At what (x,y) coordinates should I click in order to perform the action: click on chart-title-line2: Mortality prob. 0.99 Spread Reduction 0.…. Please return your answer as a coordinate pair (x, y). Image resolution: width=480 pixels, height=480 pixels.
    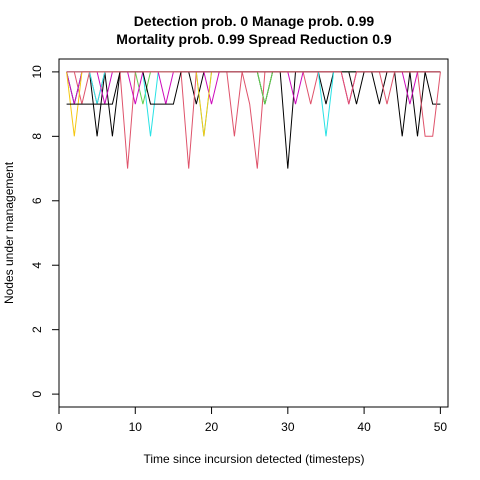
    Looking at the image, I should click on (254, 39).